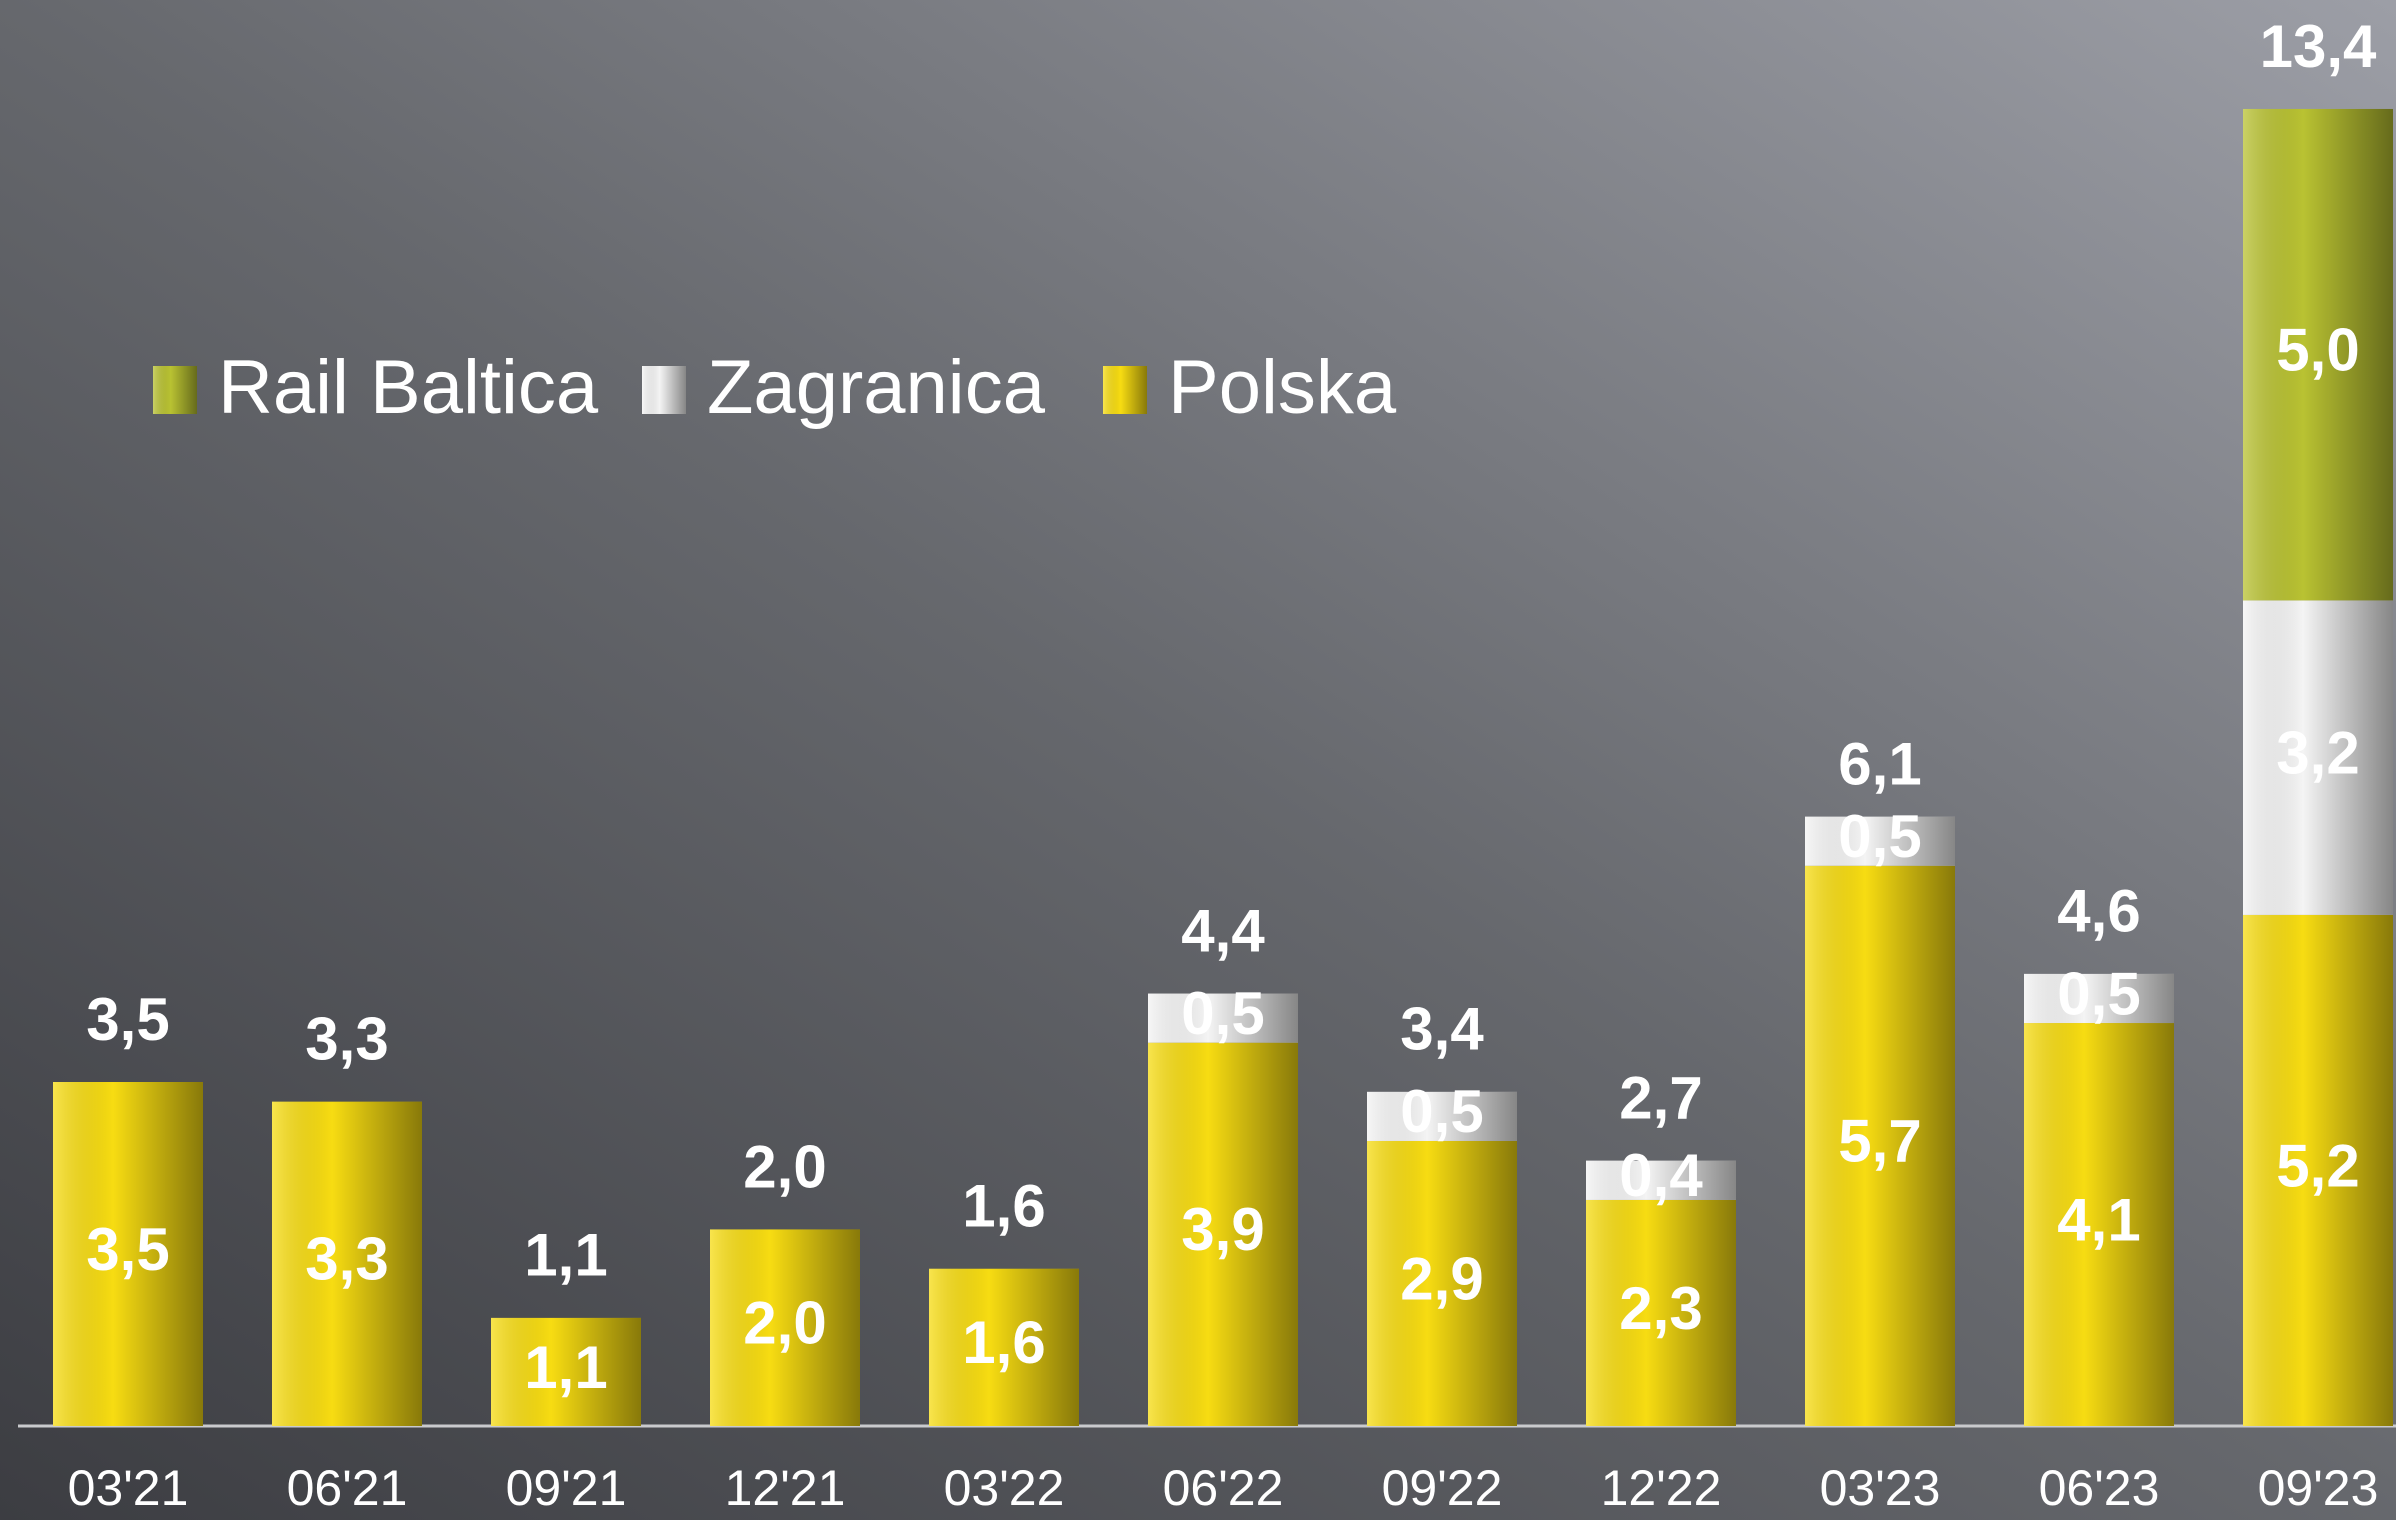 Image resolution: width=2396 pixels, height=1520 pixels. Describe the element at coordinates (566, 1488) in the screenshot. I see `x-tick-label: 09'21` at that location.